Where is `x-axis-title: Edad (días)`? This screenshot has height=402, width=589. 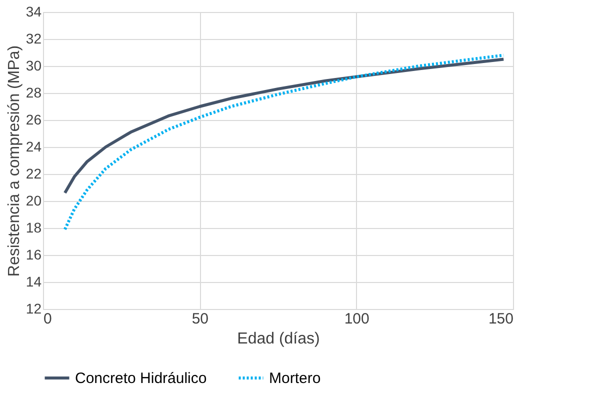
x-axis-title: Edad (días) is located at coordinates (278, 339).